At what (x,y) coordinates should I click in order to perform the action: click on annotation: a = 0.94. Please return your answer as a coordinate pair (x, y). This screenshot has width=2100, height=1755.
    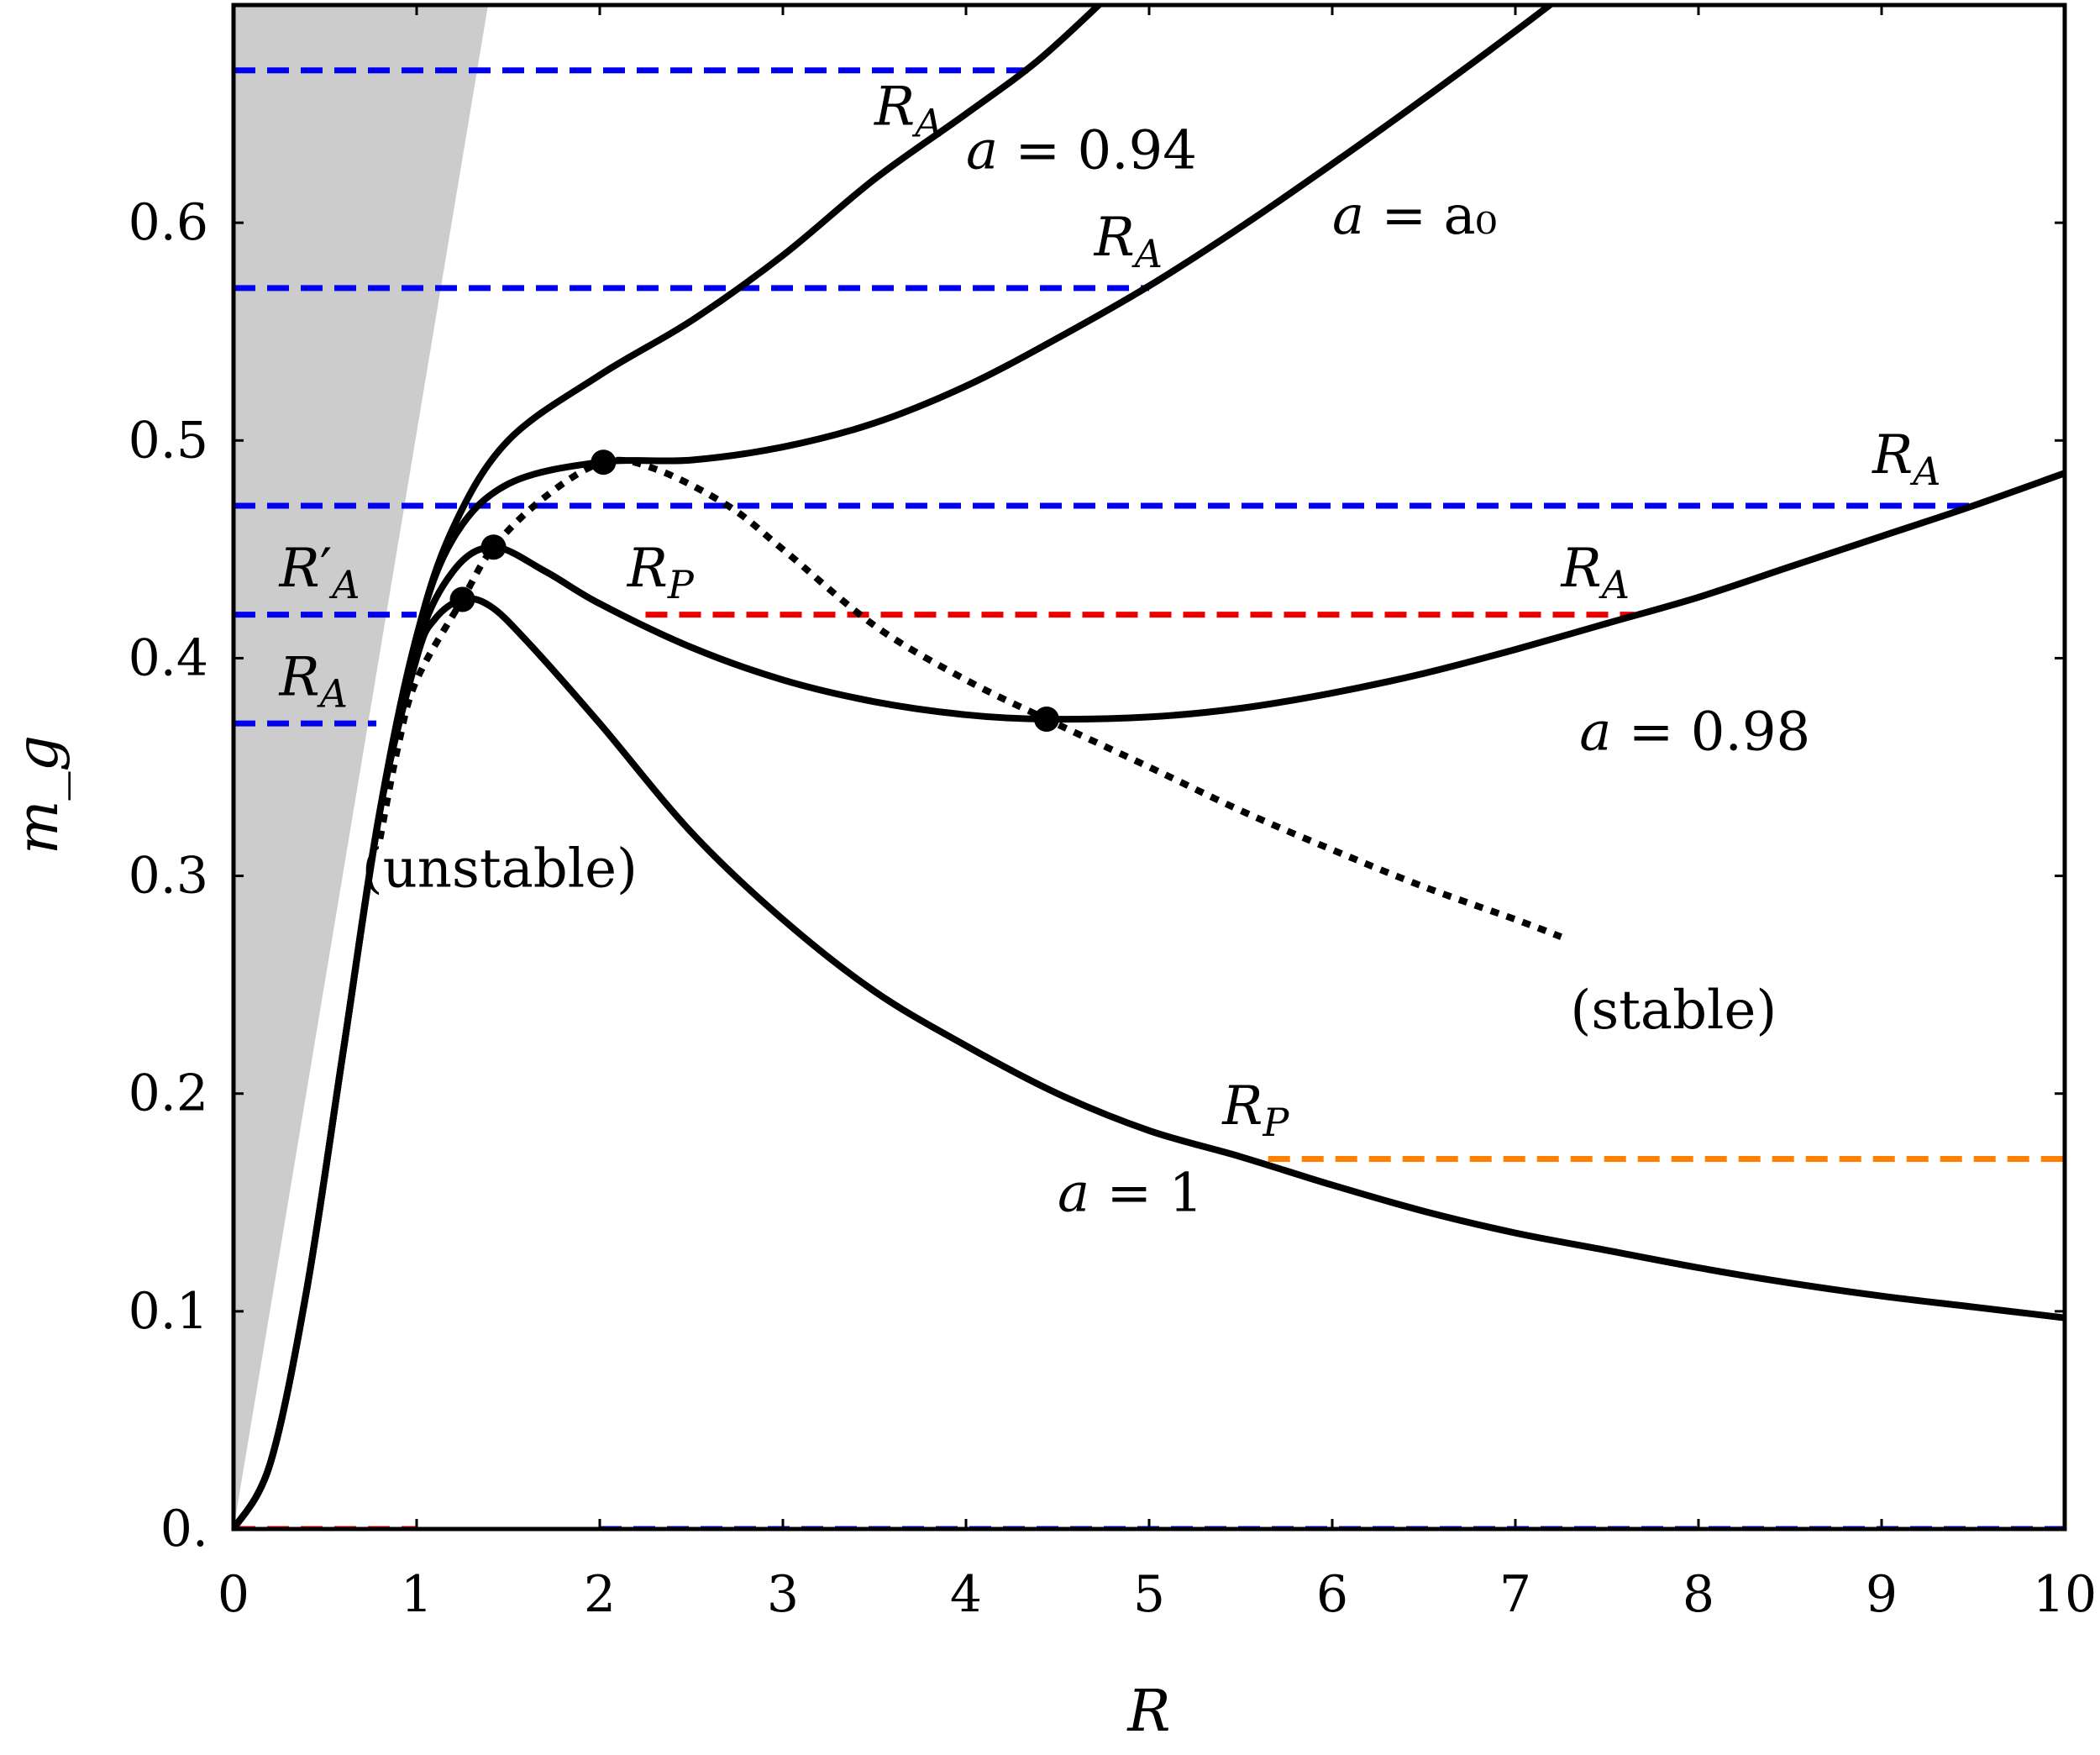
    Looking at the image, I should click on (1081, 150).